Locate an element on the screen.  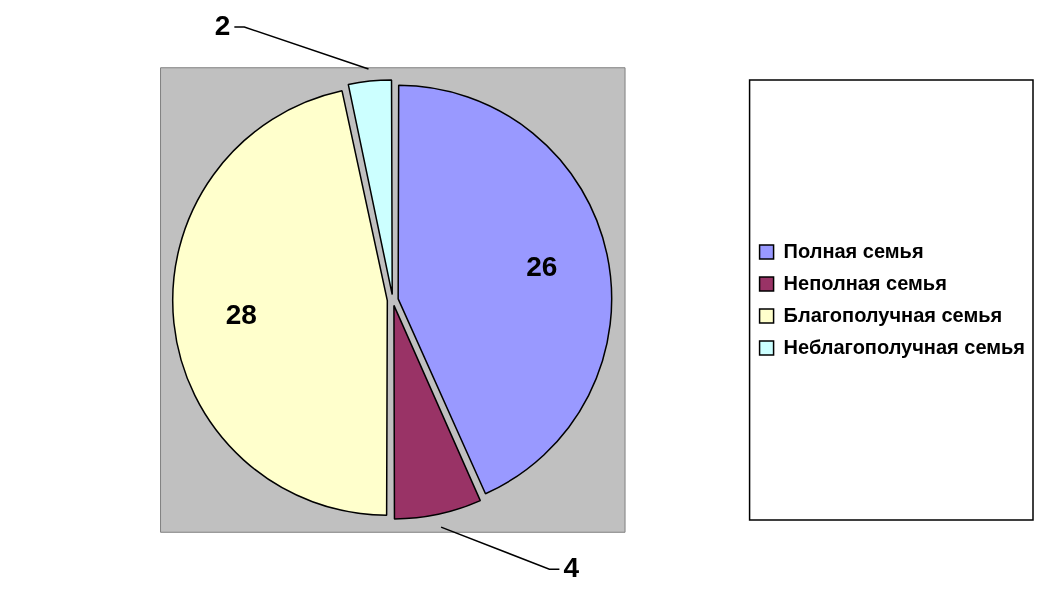
legend-label: Благополучная семья is located at coordinates (893, 314).